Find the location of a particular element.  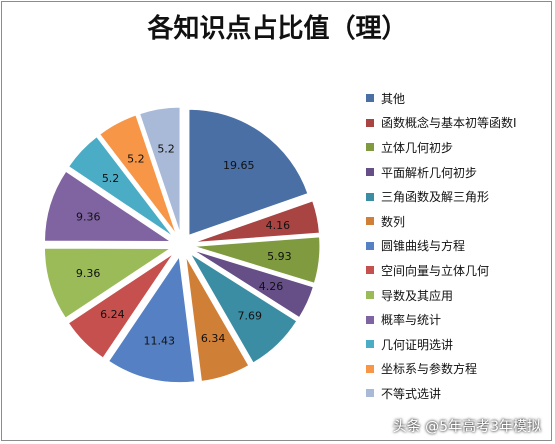

legend-label: 空间向量与立体几何 is located at coordinates (435, 270).